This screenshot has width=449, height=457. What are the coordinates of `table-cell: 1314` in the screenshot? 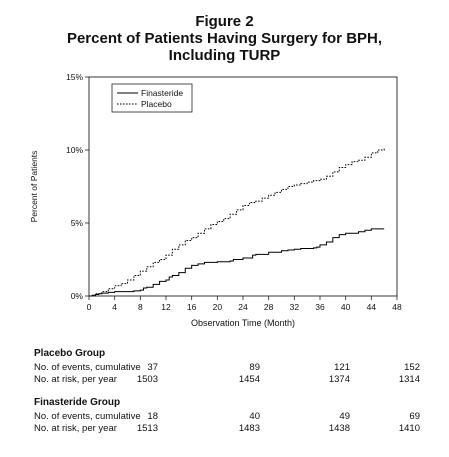 It's located at (409, 379).